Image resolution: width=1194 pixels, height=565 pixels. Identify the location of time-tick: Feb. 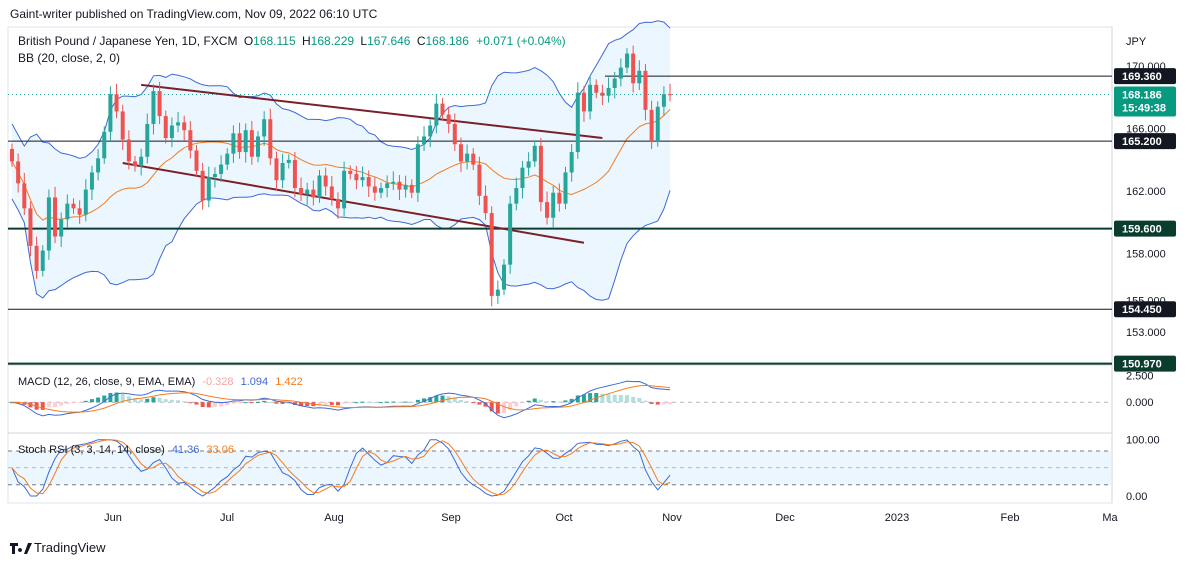
(1010, 518).